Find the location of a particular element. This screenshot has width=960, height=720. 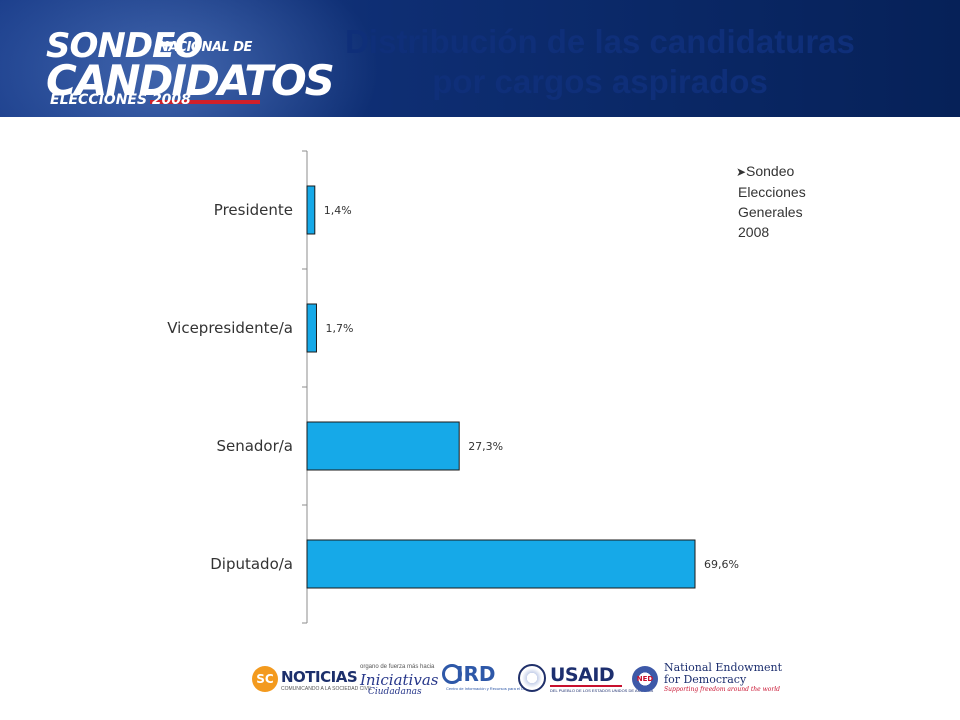

header-glow is located at coordinates (190, 58).